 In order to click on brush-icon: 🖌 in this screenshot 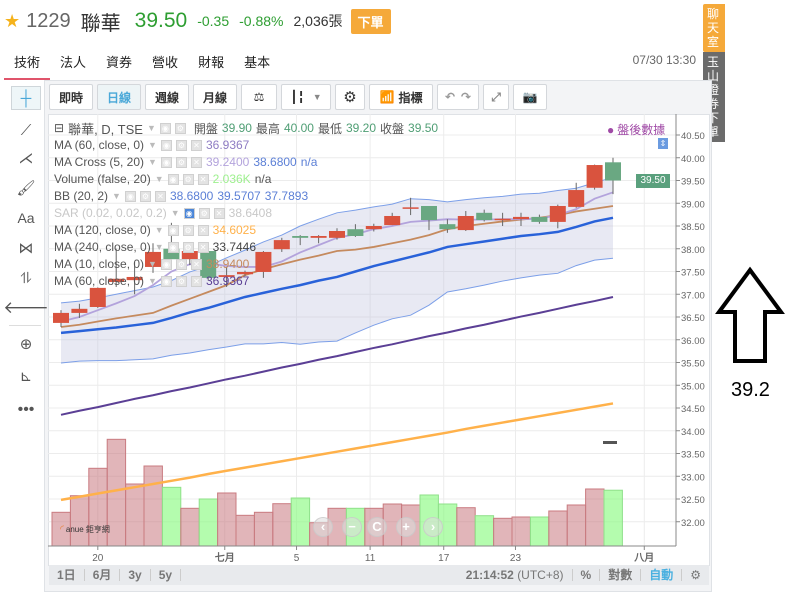, I will do `click(26, 188)`.